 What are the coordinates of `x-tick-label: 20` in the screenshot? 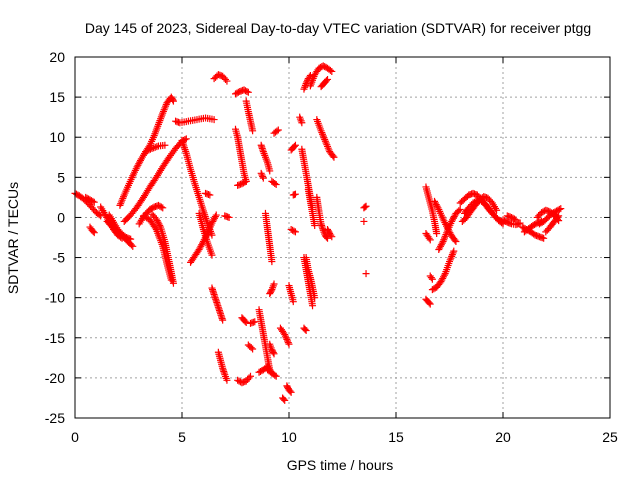 It's located at (503, 437).